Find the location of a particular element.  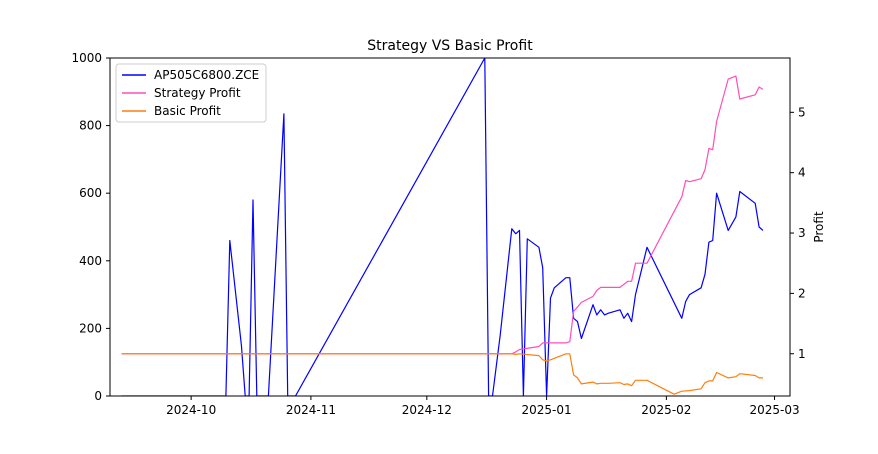

right-axis-label: Profit is located at coordinates (819, 227).